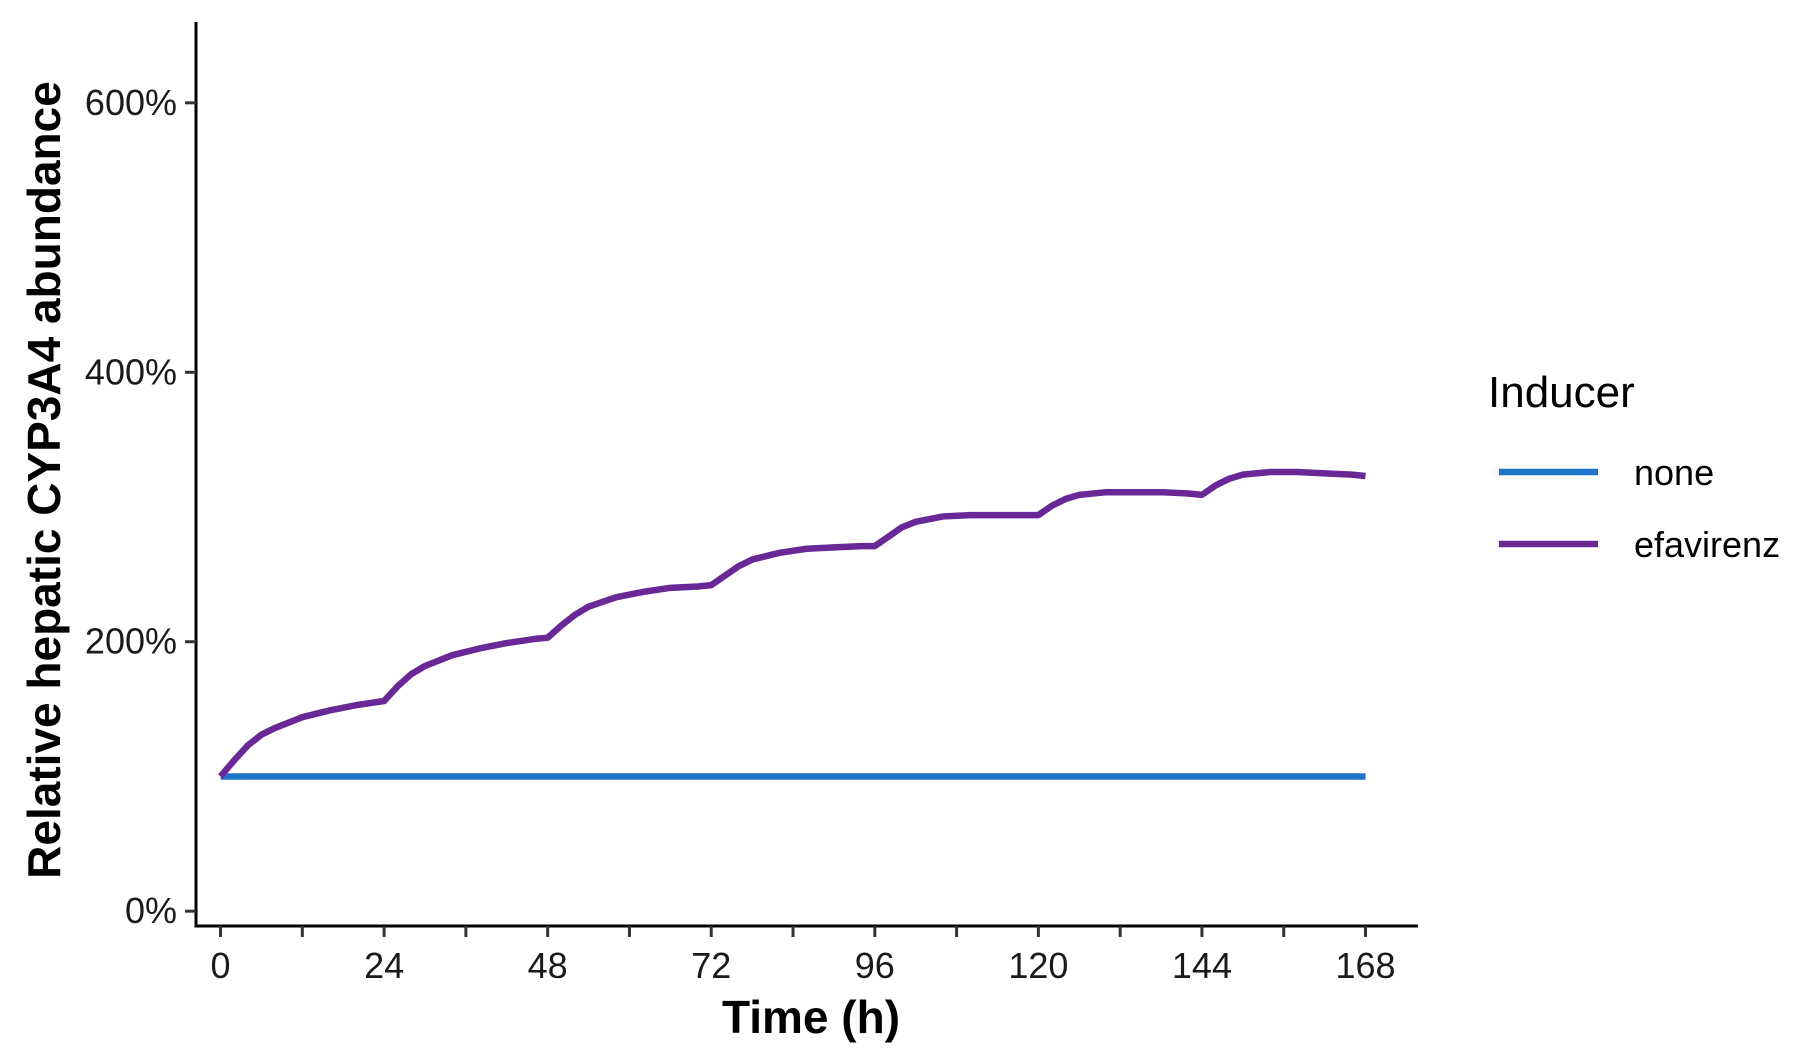 The width and height of the screenshot is (1806, 1053). Describe the element at coordinates (1038, 965) in the screenshot. I see `x-tick-label: 120` at that location.